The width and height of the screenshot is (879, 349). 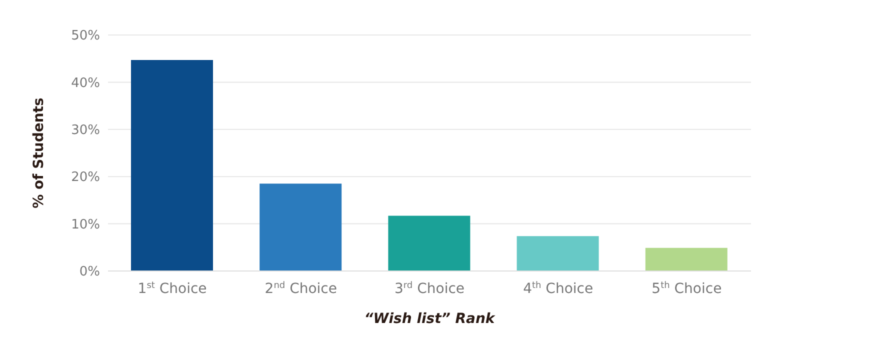 I want to click on y-axis-title: % of Students, so click(x=38, y=153).